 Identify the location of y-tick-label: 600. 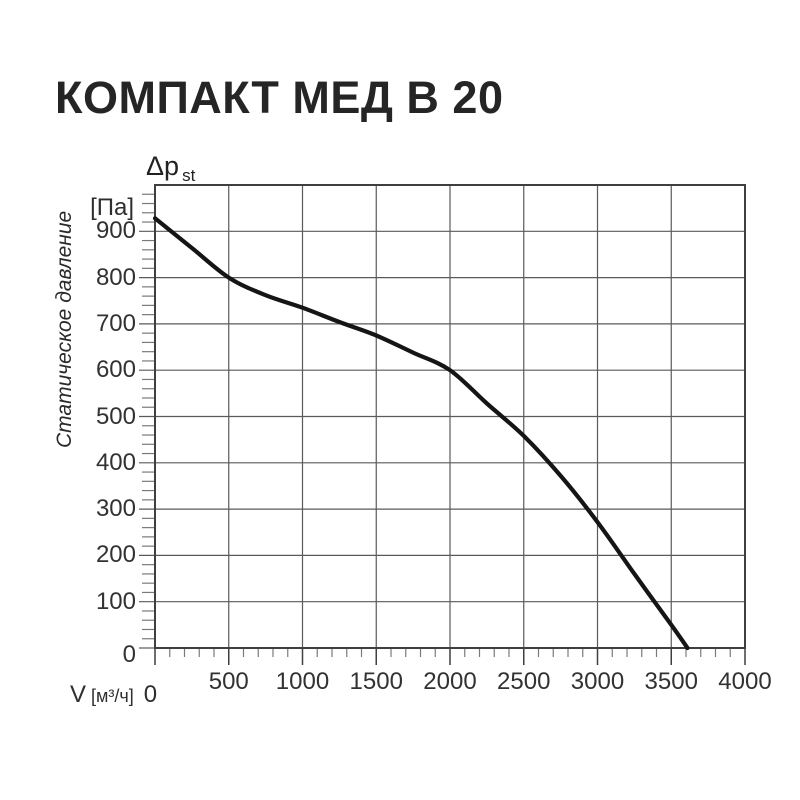
(115, 370).